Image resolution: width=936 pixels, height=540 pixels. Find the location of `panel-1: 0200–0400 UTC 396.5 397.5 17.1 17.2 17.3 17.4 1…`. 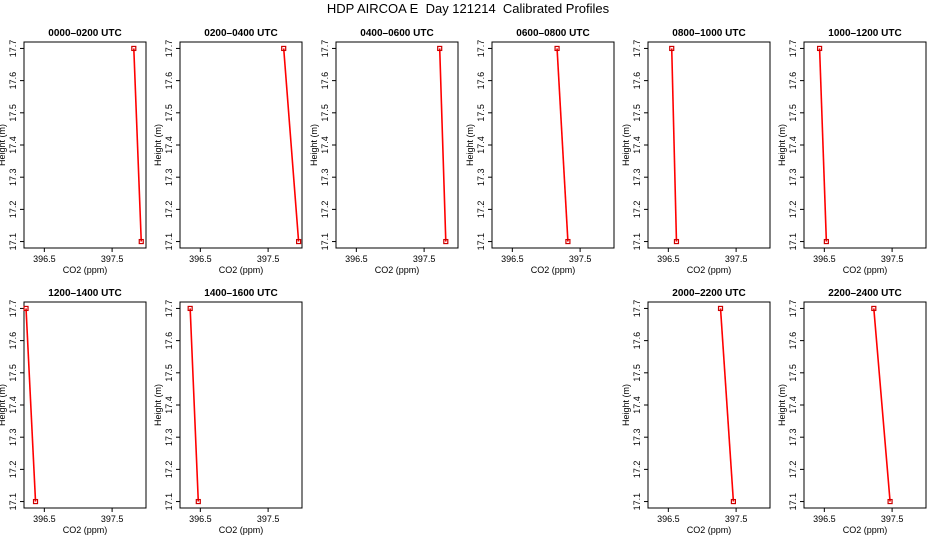

panel-1: 0200–0400 UTC 396.5 397.5 17.1 17.2 17.3 17.4 1… is located at coordinates (228, 151).